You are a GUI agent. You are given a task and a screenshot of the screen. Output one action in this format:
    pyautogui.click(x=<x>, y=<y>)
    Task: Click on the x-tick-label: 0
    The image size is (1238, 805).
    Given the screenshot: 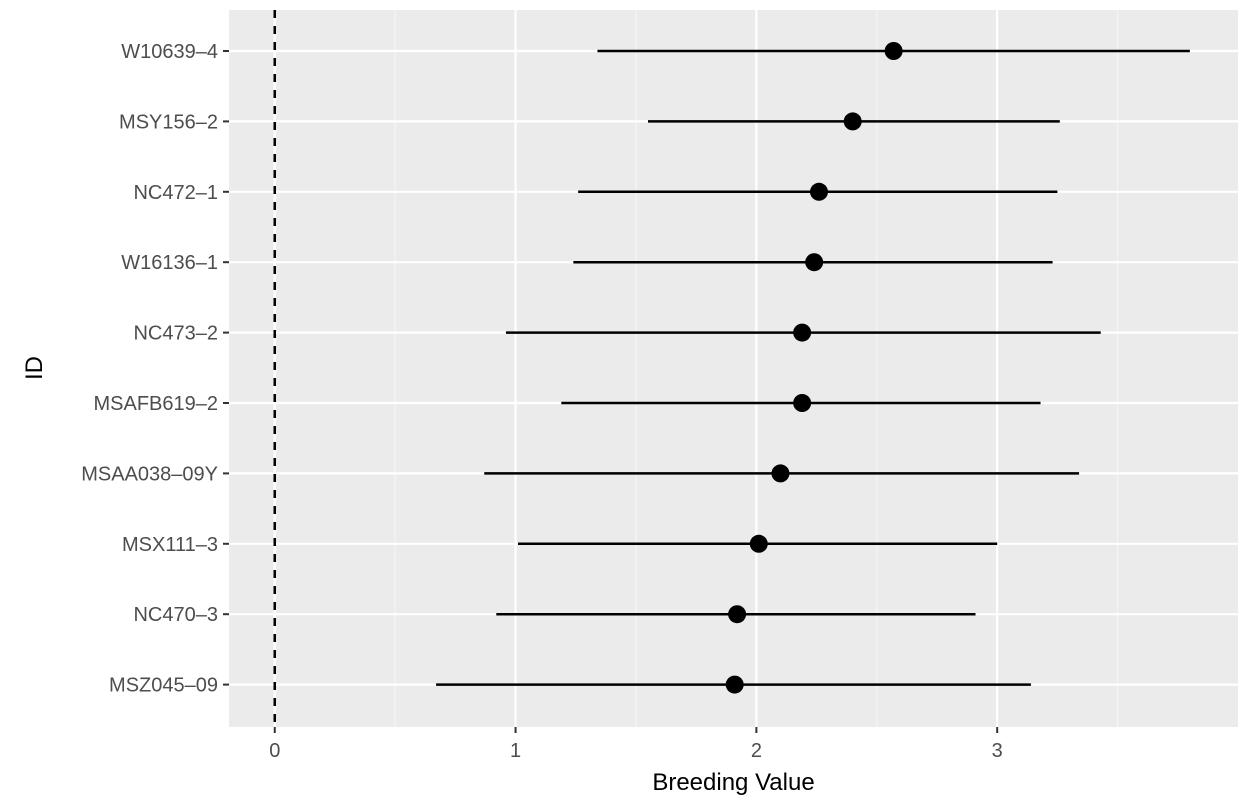 What is the action you would take?
    pyautogui.click(x=274, y=751)
    